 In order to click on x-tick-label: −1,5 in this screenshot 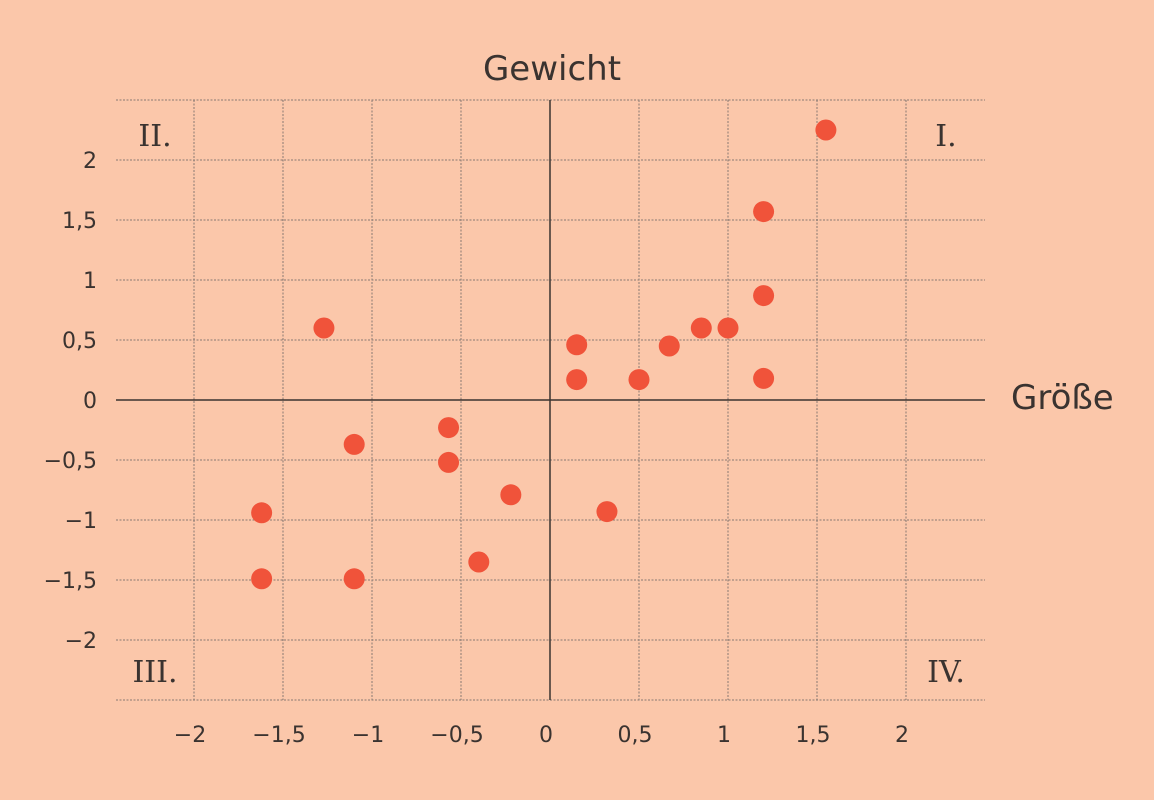, I will do `click(278, 735)`.